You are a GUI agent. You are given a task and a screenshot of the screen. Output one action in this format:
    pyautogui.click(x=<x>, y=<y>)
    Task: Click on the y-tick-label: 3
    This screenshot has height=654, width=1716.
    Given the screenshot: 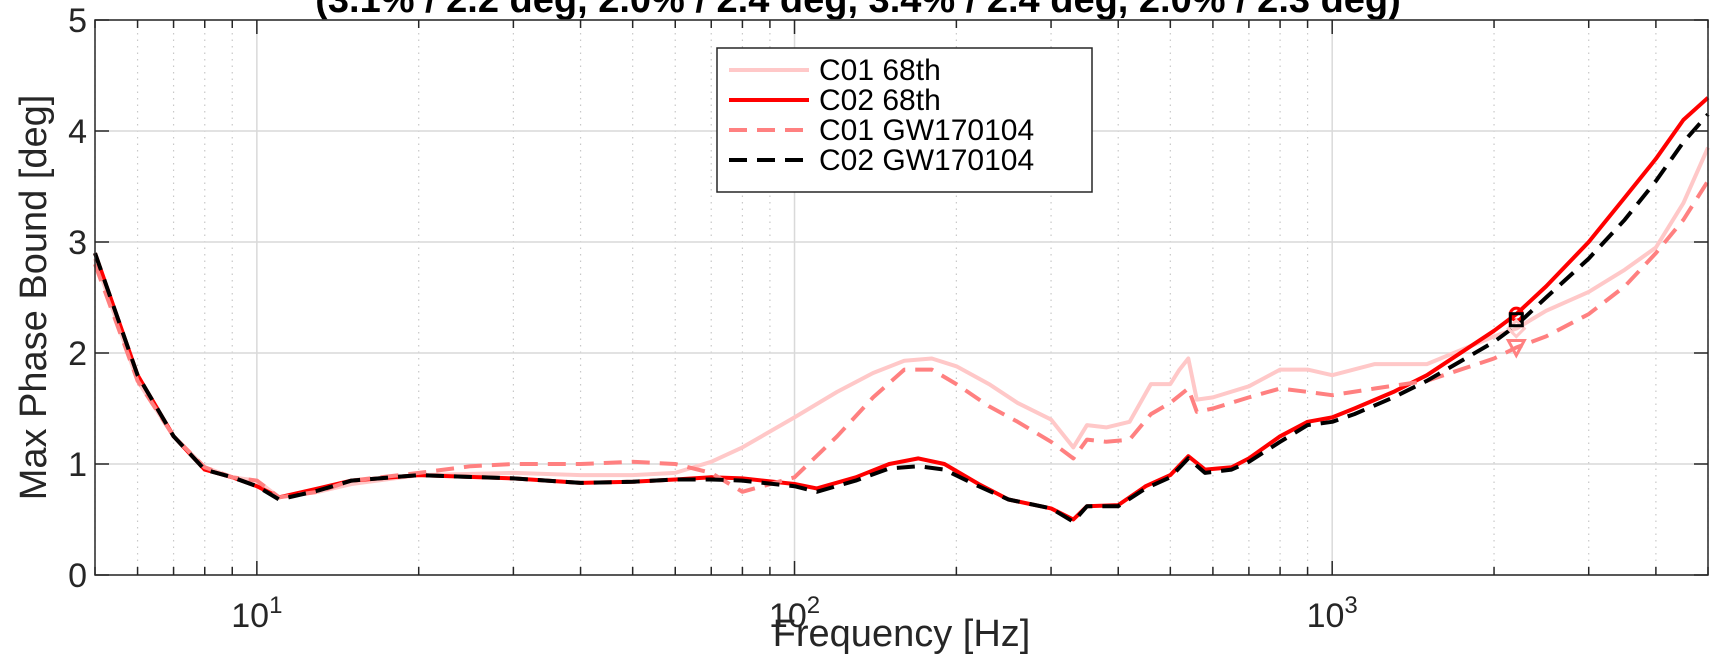 What is the action you would take?
    pyautogui.click(x=77, y=243)
    